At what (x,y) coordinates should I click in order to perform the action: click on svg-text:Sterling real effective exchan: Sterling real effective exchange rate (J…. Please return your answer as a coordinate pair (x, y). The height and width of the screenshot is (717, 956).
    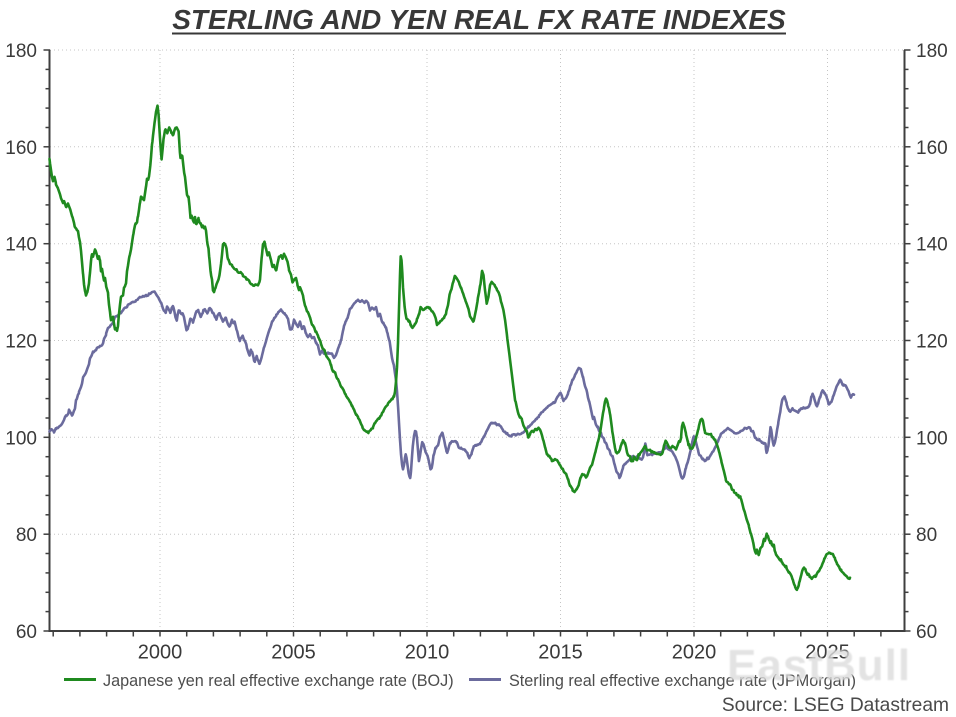
    Looking at the image, I should click on (682, 681).